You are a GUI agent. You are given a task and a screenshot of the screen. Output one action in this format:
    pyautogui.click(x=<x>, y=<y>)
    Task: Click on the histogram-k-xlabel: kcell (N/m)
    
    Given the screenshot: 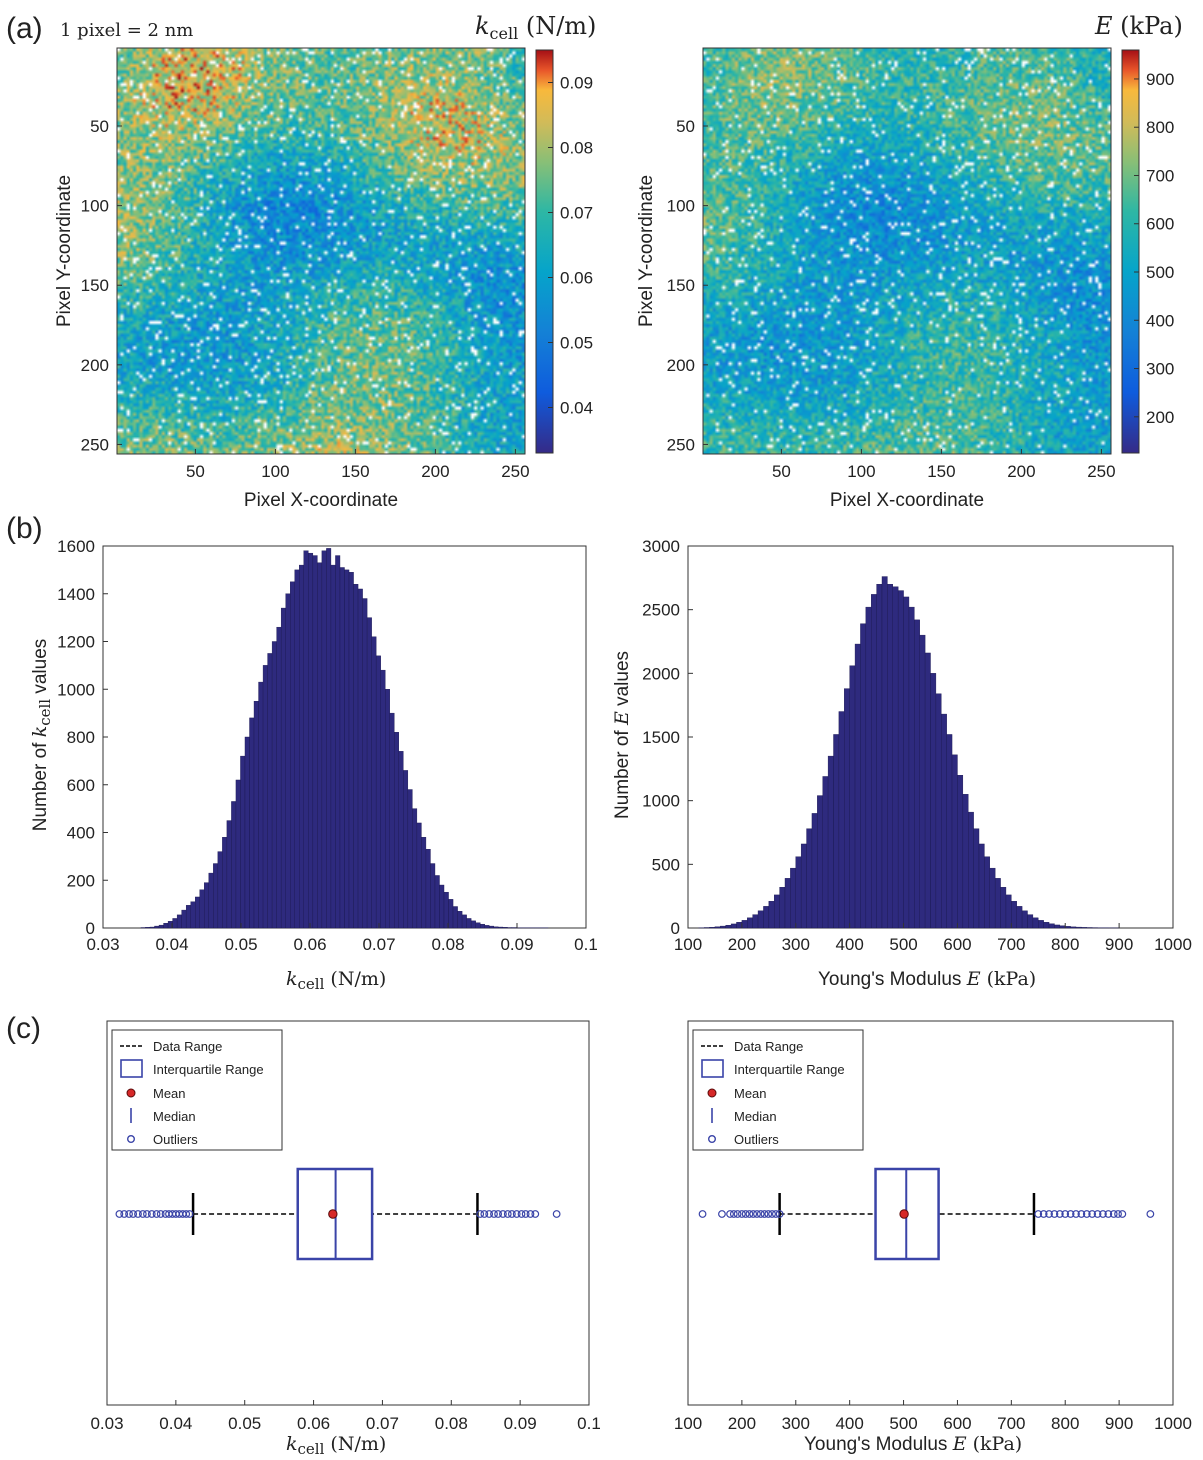 What is the action you would take?
    pyautogui.click(x=336, y=980)
    